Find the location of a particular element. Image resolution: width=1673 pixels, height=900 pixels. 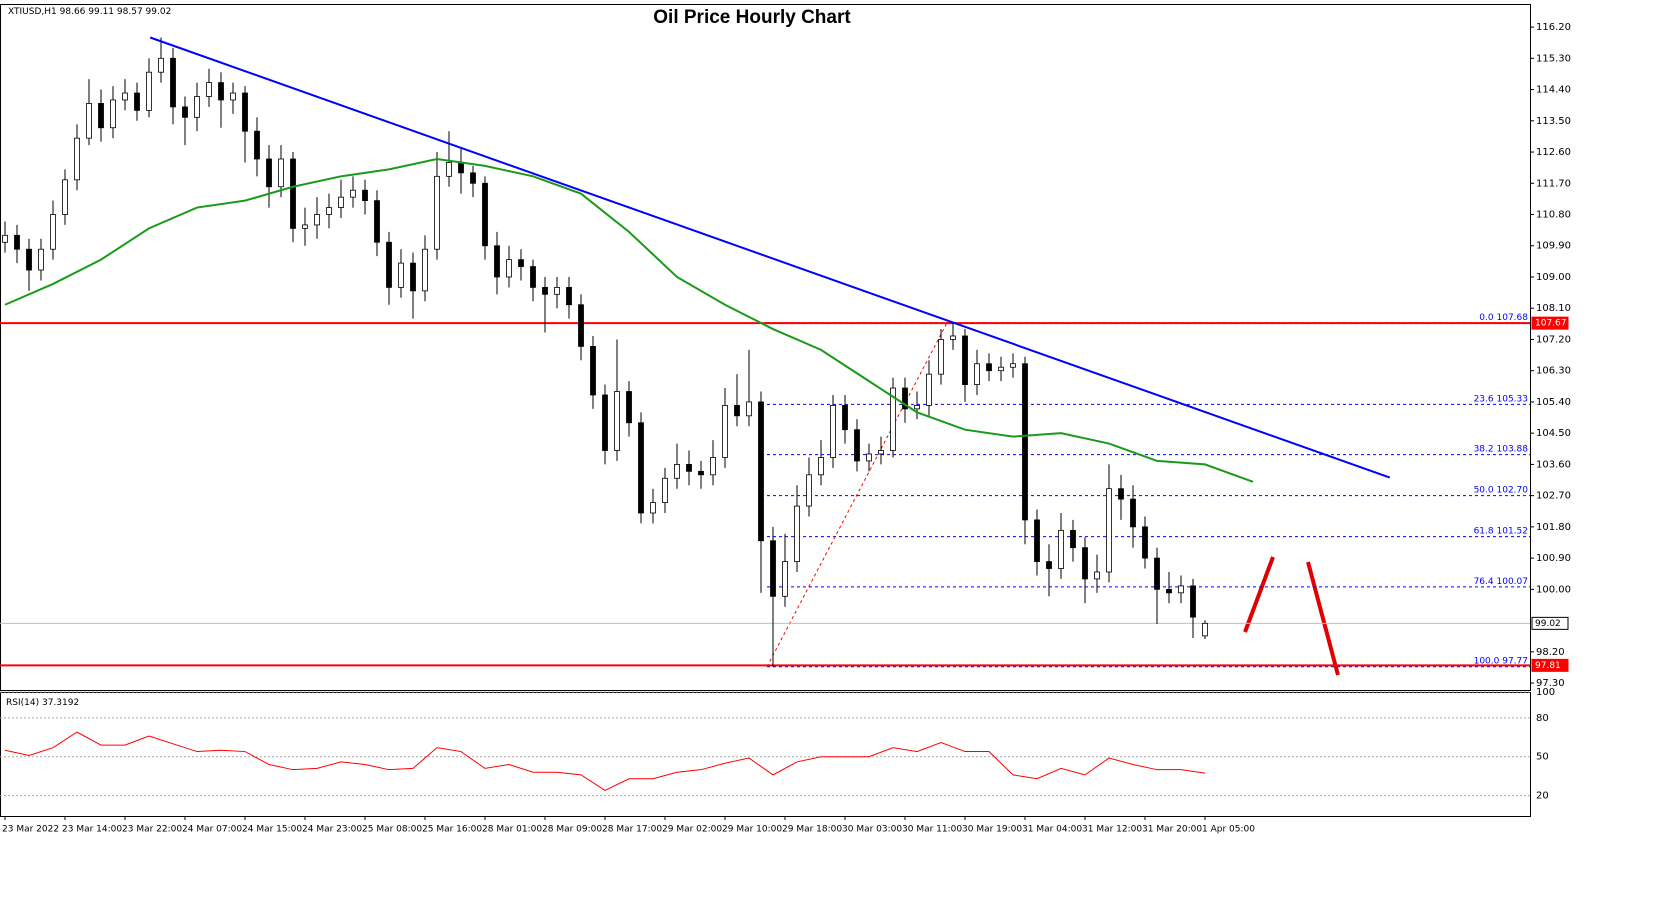

fib-diagonal is located at coordinates (857, 494).